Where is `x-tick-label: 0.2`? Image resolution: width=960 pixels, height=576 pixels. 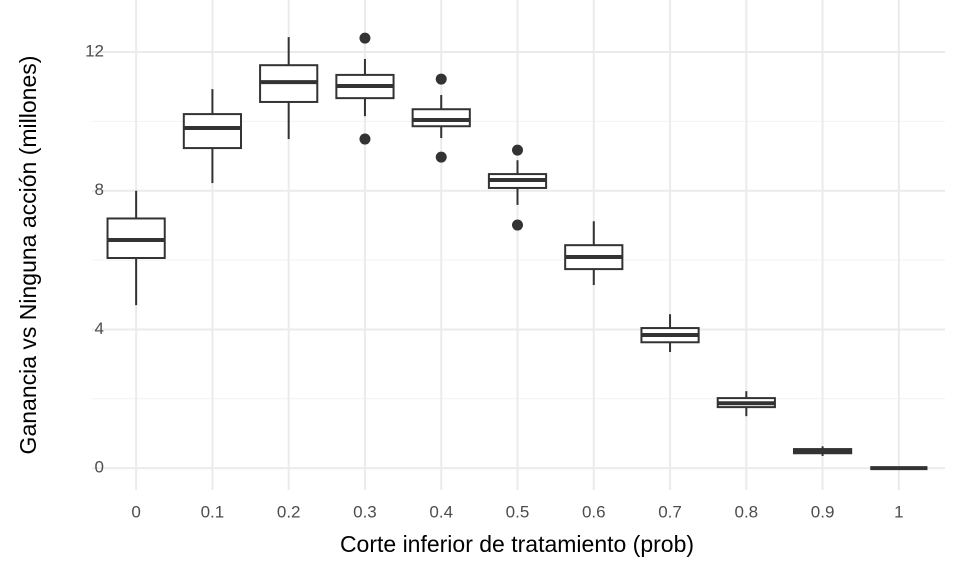 x-tick-label: 0.2 is located at coordinates (289, 511).